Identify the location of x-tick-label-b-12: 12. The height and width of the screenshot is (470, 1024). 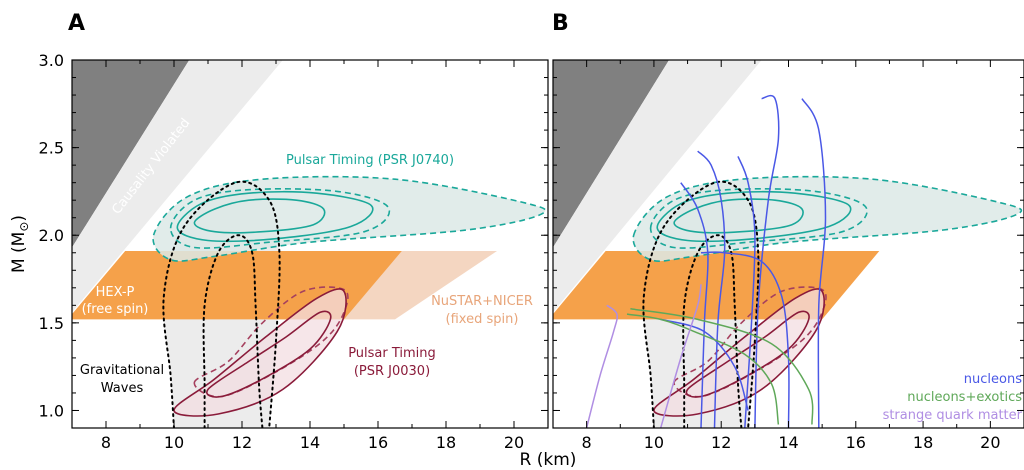
(721, 442).